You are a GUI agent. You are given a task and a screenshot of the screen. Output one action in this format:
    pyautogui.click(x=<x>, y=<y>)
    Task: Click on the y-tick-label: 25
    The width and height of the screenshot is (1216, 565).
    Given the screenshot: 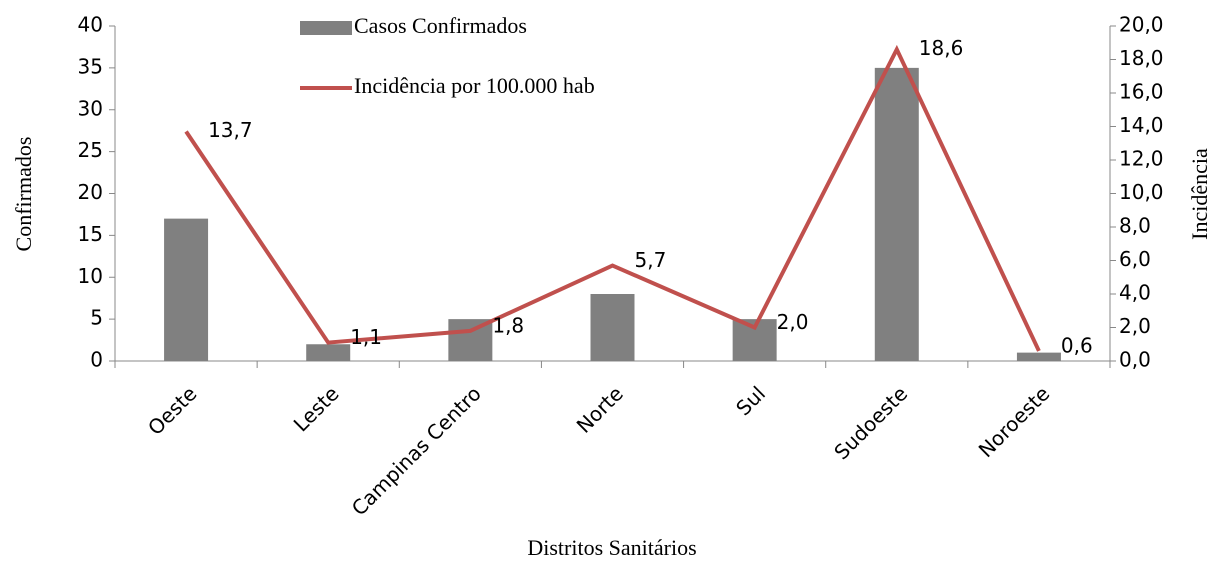 What is the action you would take?
    pyautogui.click(x=90, y=150)
    